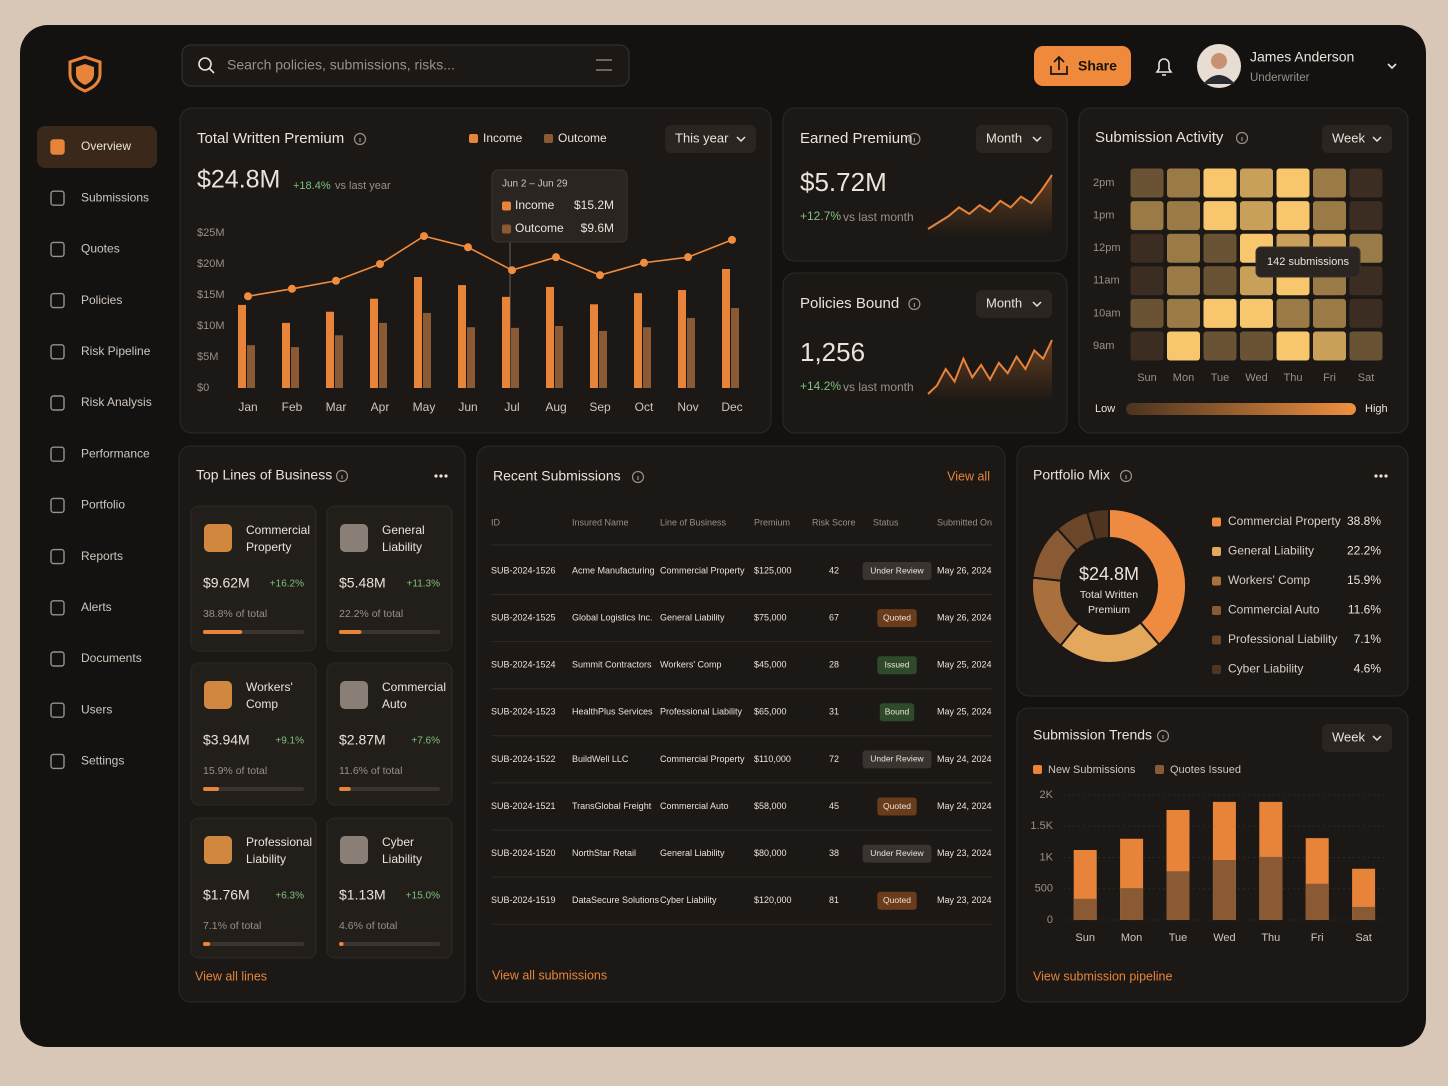 This screenshot has height=1086, width=1448. Describe the element at coordinates (559, 206) in the screenshot. I see `tooltip` at that location.